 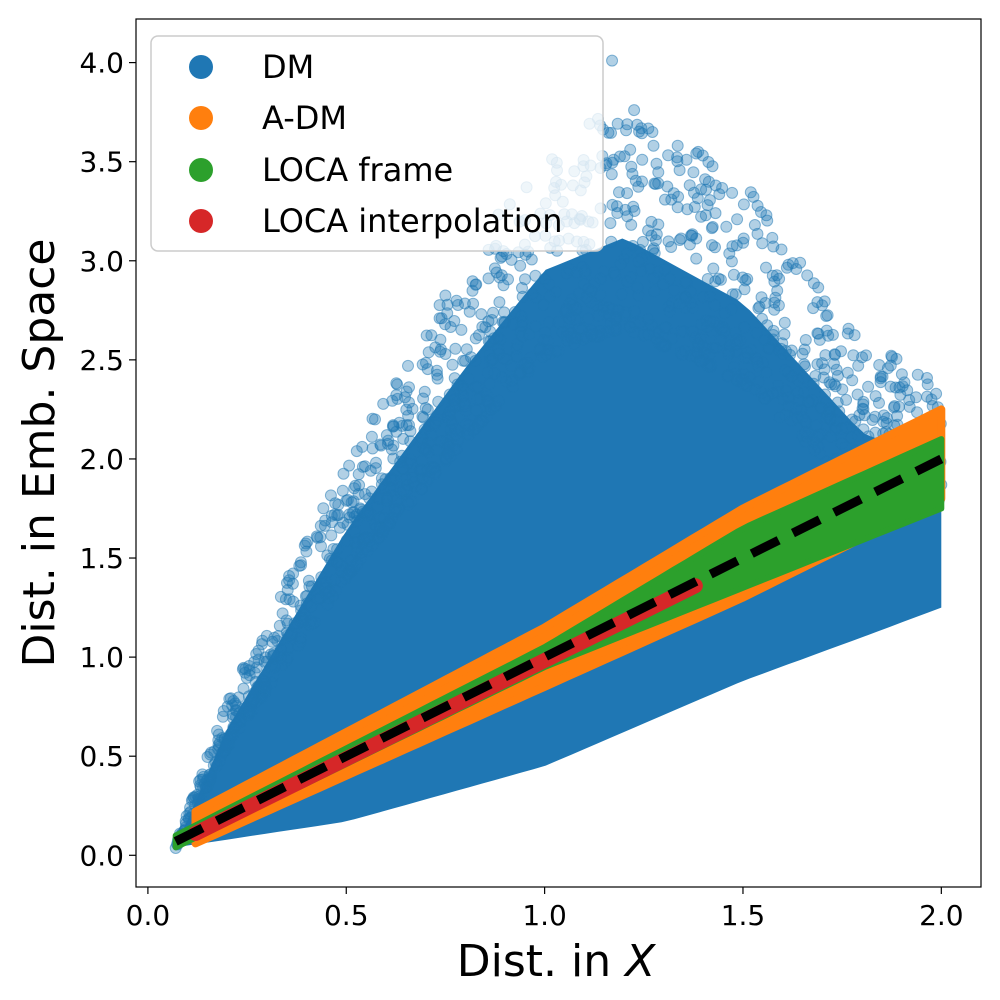 What do you see at coordinates (101, 459) in the screenshot?
I see `y-tick-label: 2.0` at bounding box center [101, 459].